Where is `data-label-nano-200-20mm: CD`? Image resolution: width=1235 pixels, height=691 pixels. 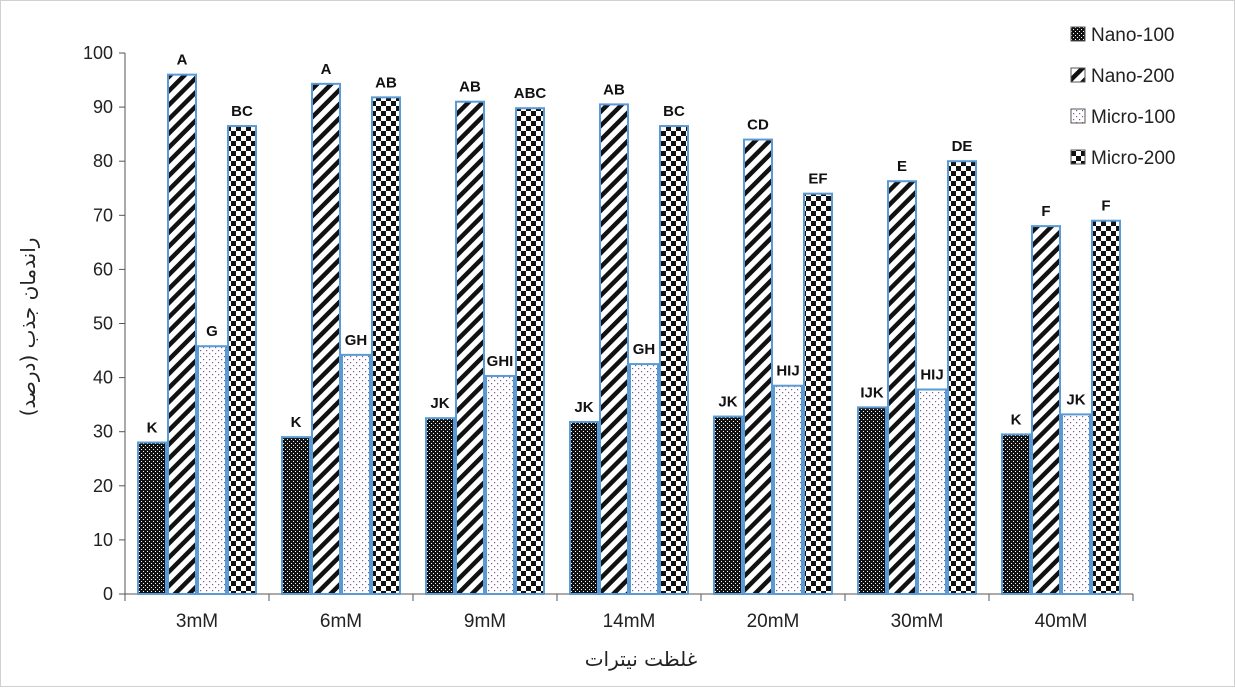
data-label-nano-200-20mm: CD is located at coordinates (758, 125).